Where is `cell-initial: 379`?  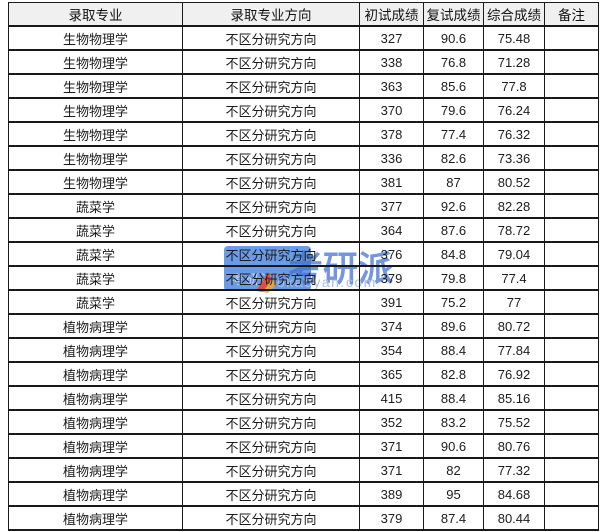
cell-initial: 379 is located at coordinates (391, 517).